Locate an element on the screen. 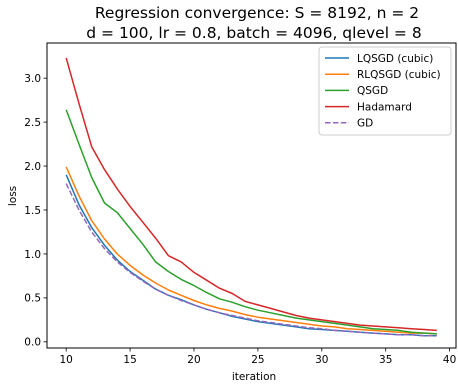 The height and width of the screenshot is (385, 458). y-tick-label: 3.0 is located at coordinates (32, 79).